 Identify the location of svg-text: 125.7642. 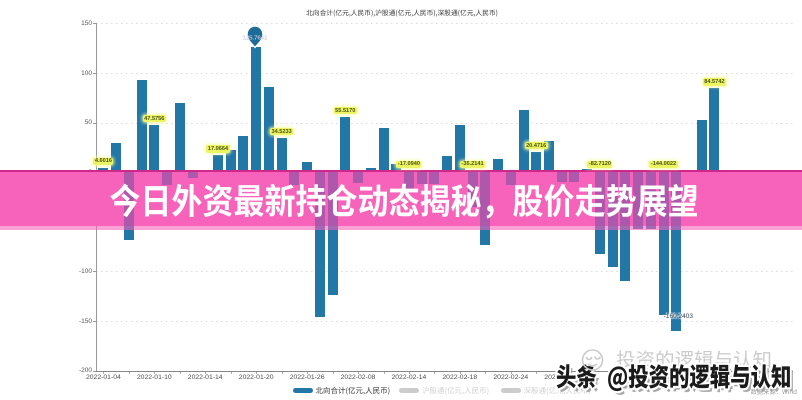
(255, 38).